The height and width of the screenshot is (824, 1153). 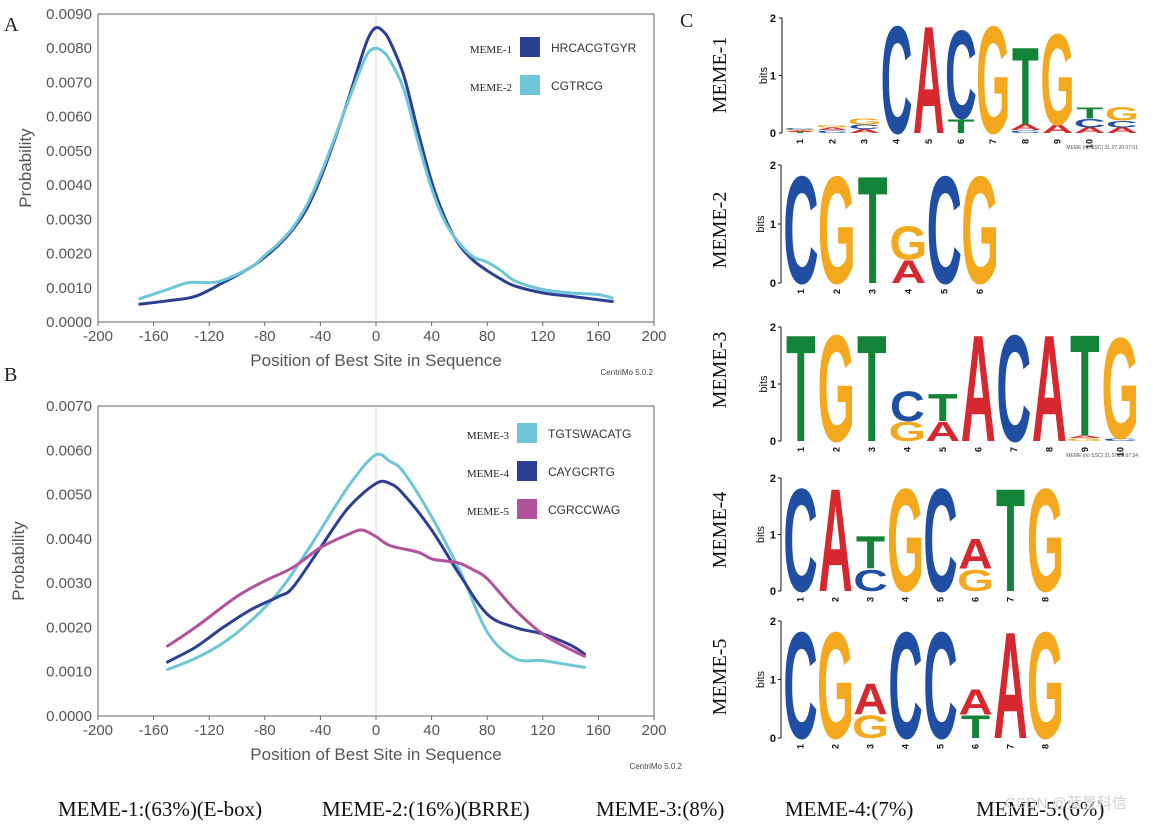 I want to click on logo-ytick-label: 2, so click(x=773, y=166).